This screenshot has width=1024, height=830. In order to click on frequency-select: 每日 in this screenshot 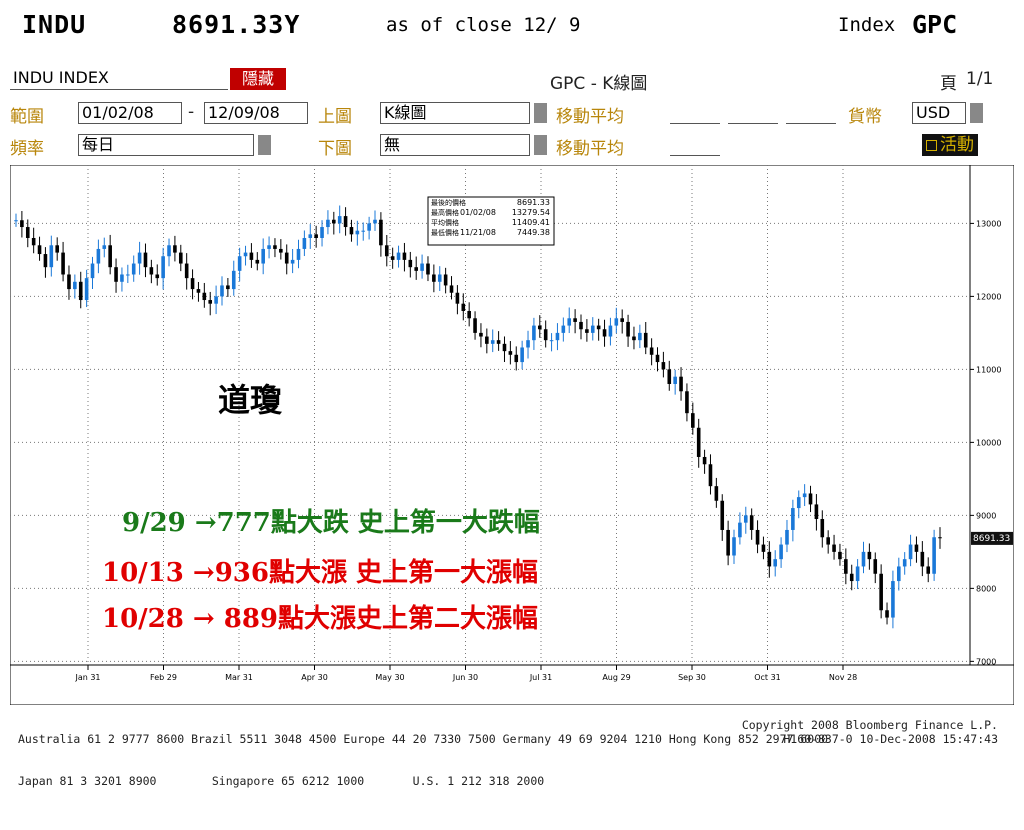, I will do `click(166, 145)`.